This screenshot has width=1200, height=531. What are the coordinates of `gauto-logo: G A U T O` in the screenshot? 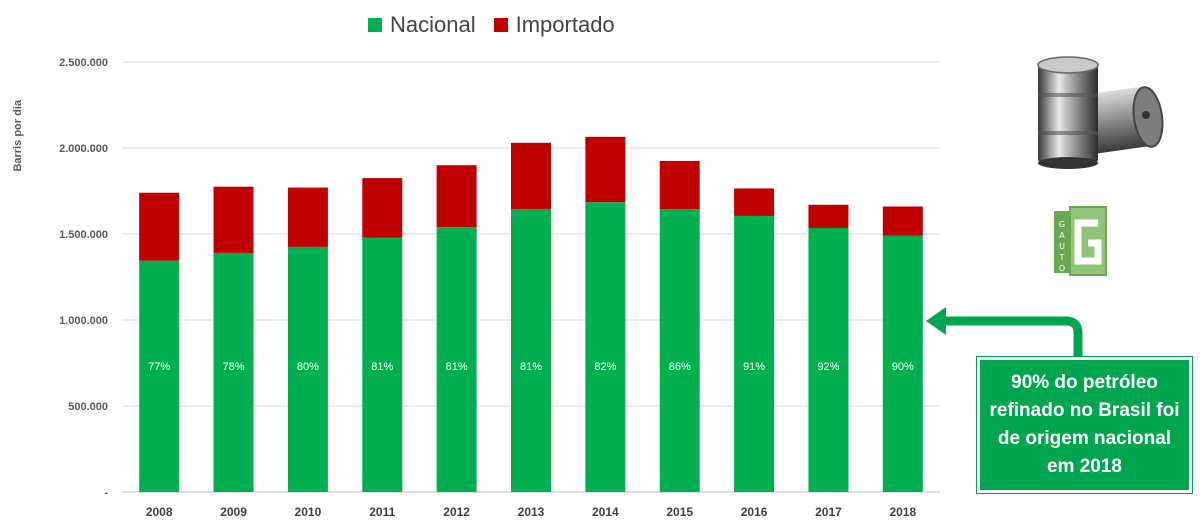 It's located at (1080, 241).